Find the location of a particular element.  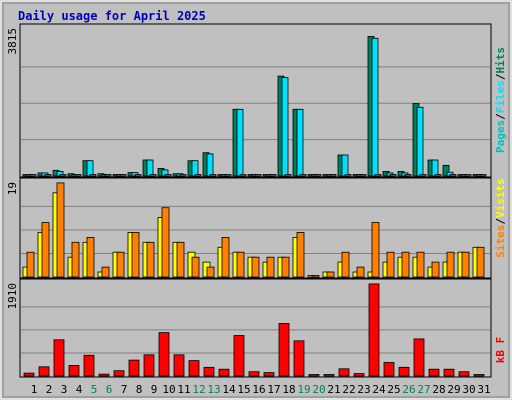

day-label: 26 is located at coordinates (408, 389).